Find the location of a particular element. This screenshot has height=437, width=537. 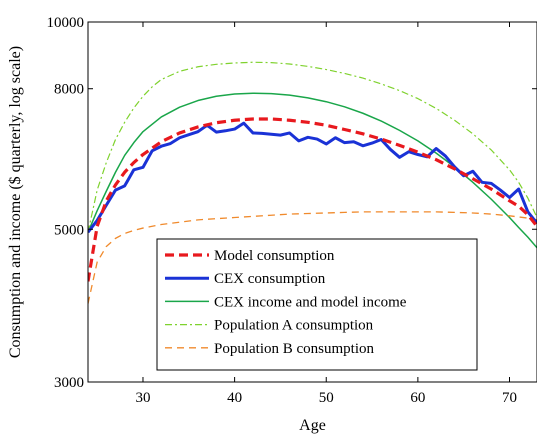

x-tick-label: 50 is located at coordinates (326, 398).